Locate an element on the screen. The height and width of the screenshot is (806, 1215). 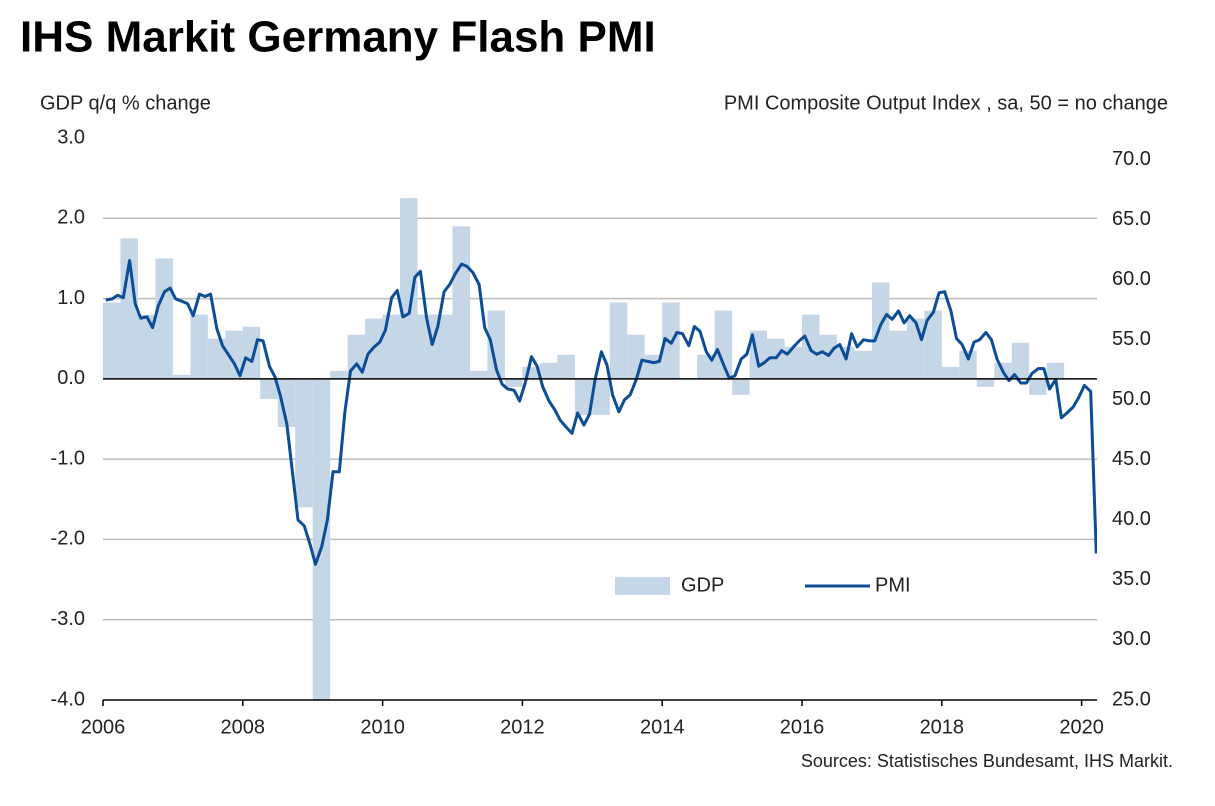
y2-tick-label: 30.0 is located at coordinates (1131, 639).